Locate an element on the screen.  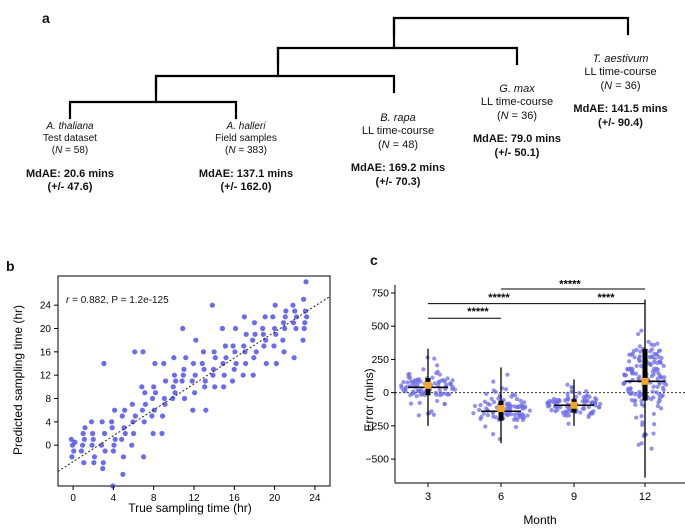
mdae-spread: (+/- 47.6) is located at coordinates (70, 186).